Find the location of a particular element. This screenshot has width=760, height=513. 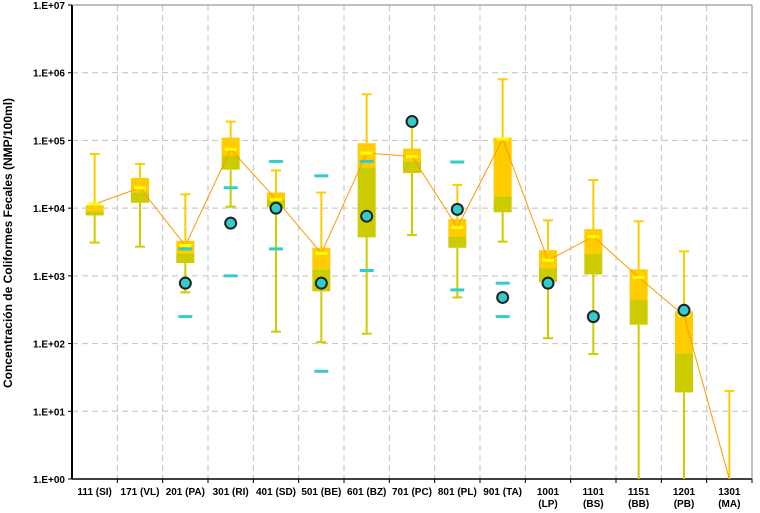

x-tick-label: 701 (PC) is located at coordinates (412, 492).